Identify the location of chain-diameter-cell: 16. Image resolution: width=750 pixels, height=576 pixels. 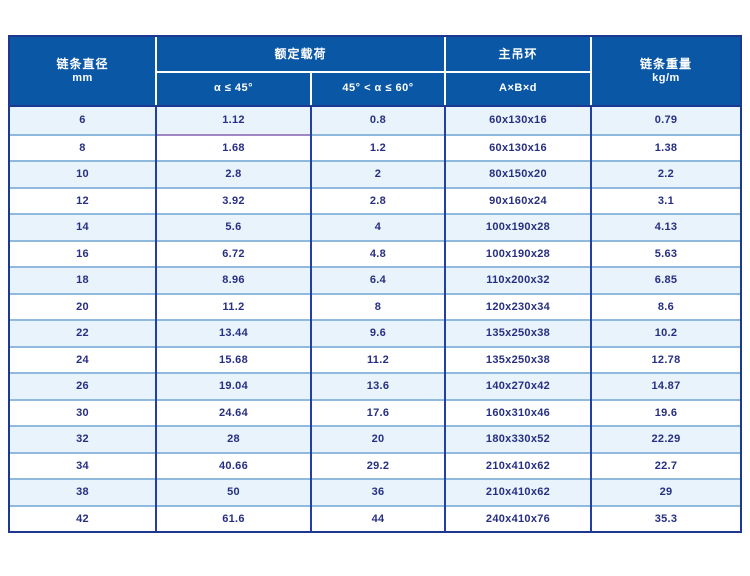
(82, 252).